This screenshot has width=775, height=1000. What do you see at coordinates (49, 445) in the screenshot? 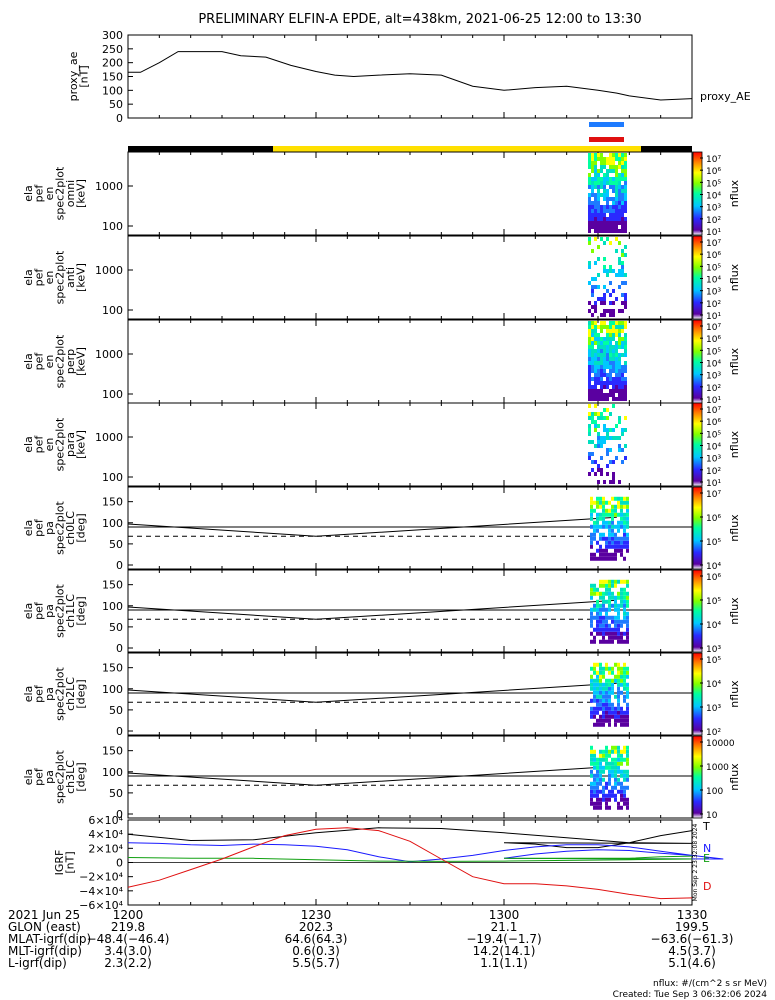
I see `energy-ylabel-line: en` at bounding box center [49, 445].